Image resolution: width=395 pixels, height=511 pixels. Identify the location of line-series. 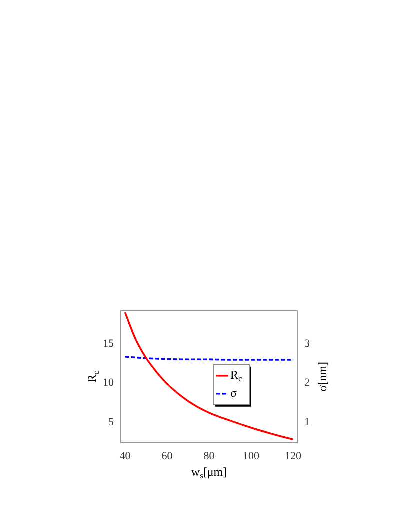
(209, 376).